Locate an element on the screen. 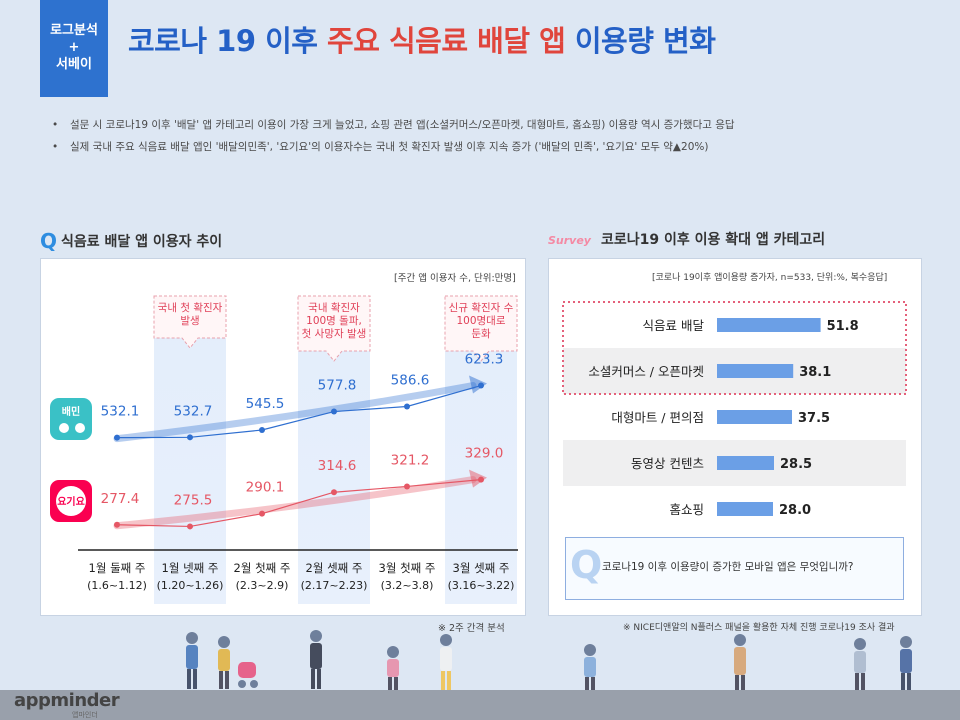 Image resolution: width=960 pixels, height=720 pixels. x-tick-label: 1월 넷째 주 is located at coordinates (190, 568).